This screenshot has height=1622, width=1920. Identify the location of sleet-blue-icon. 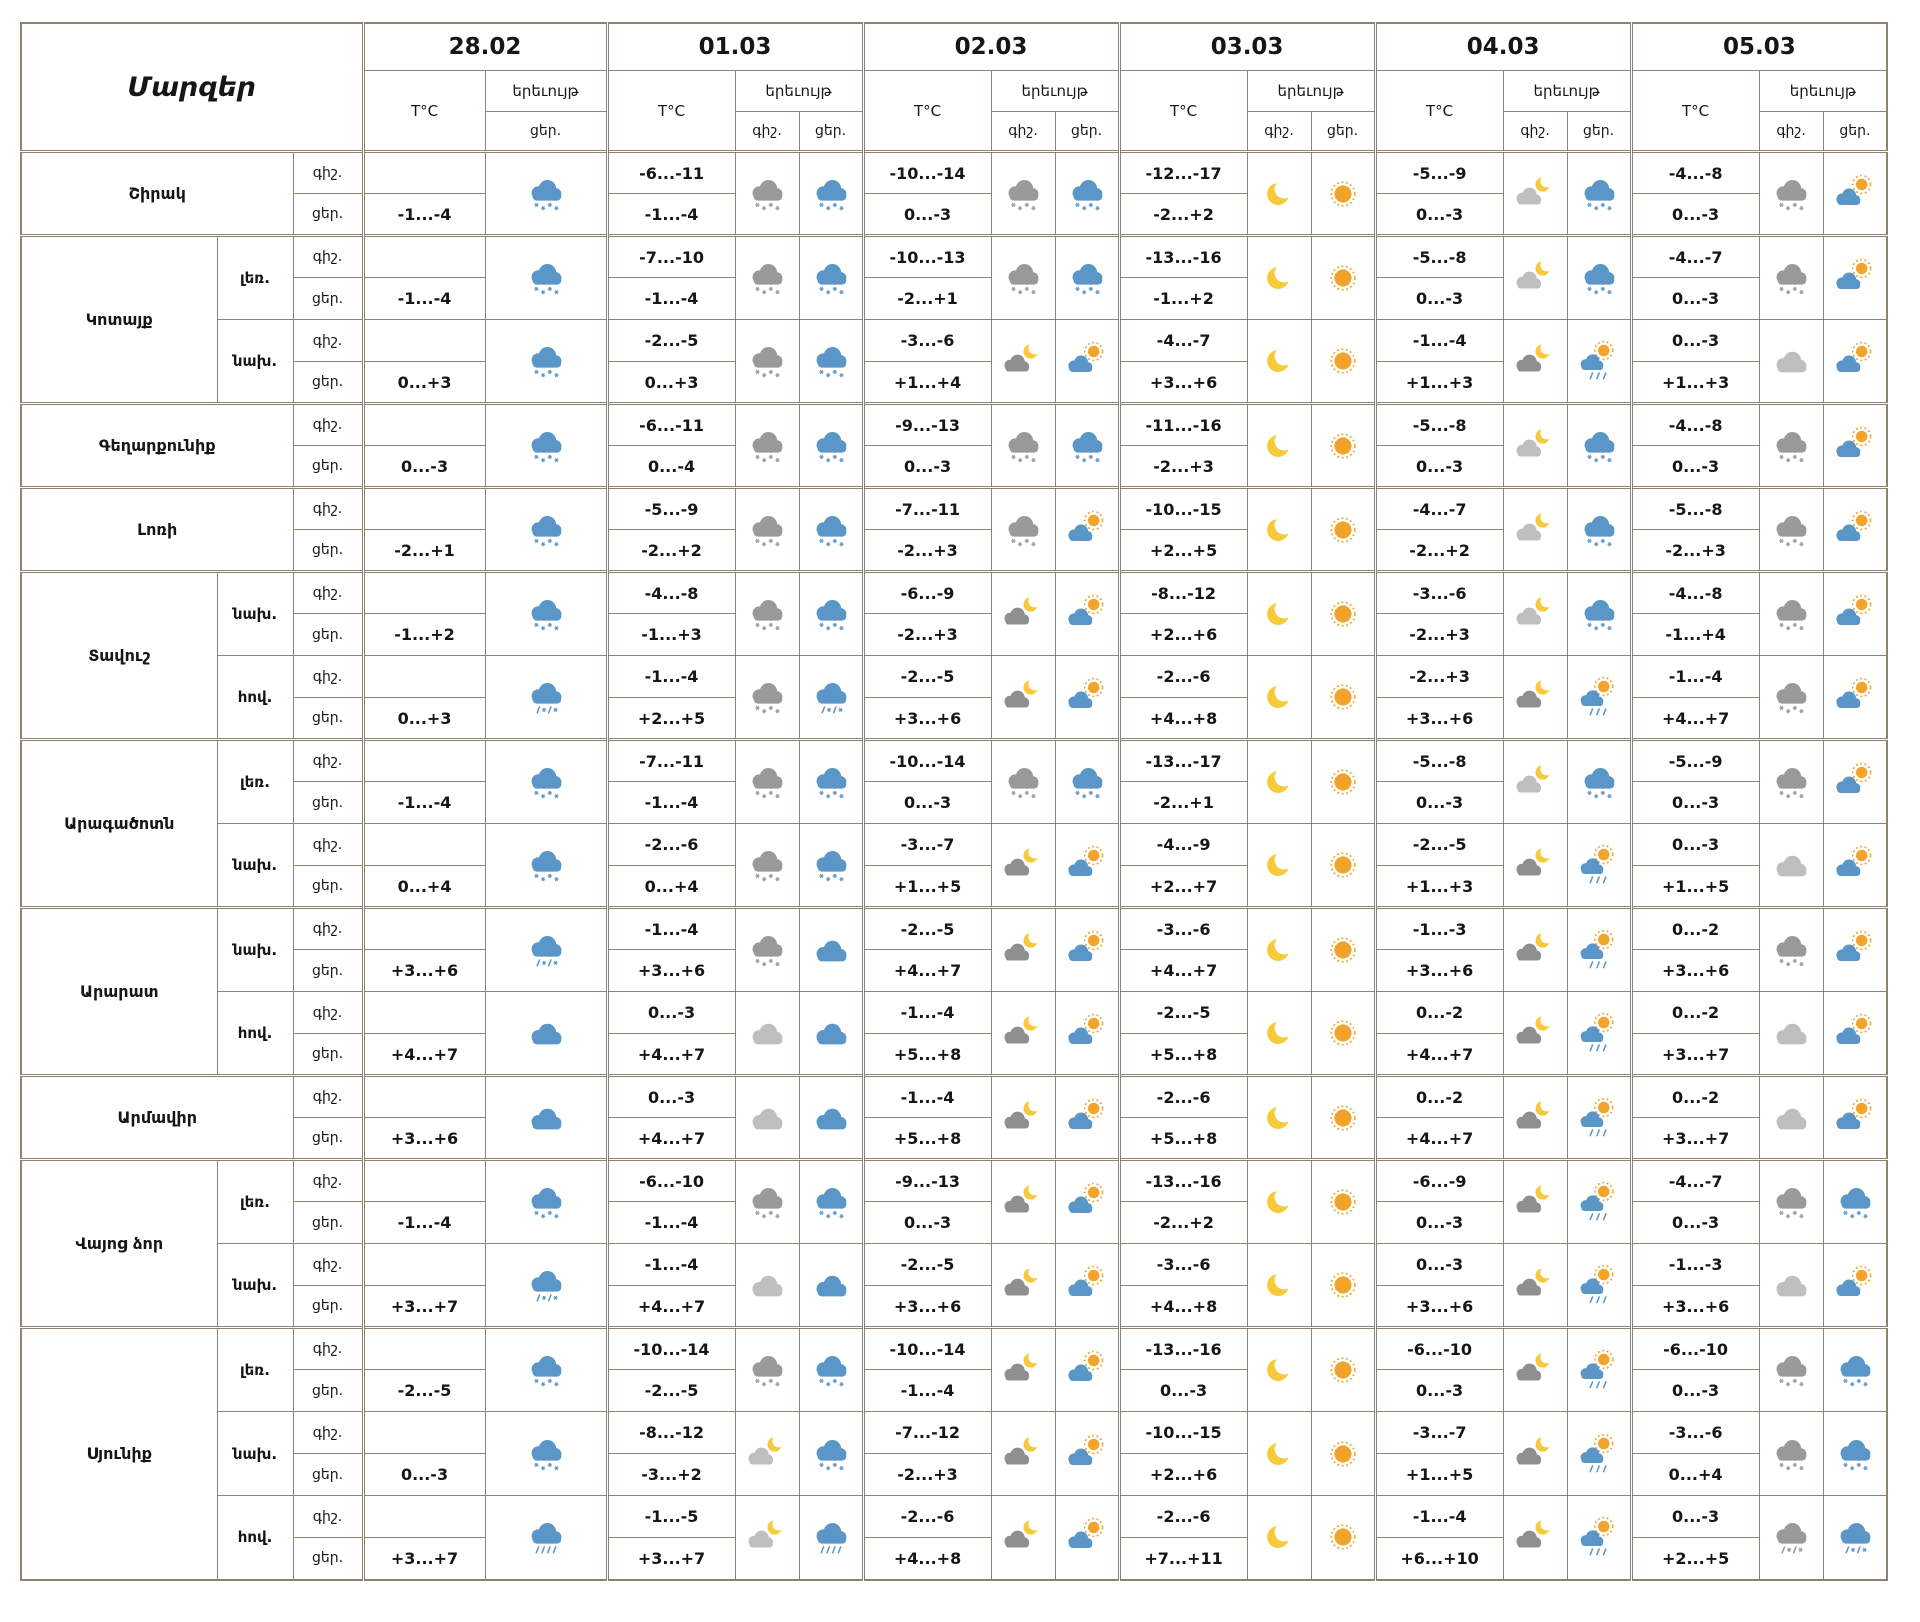
(546, 698).